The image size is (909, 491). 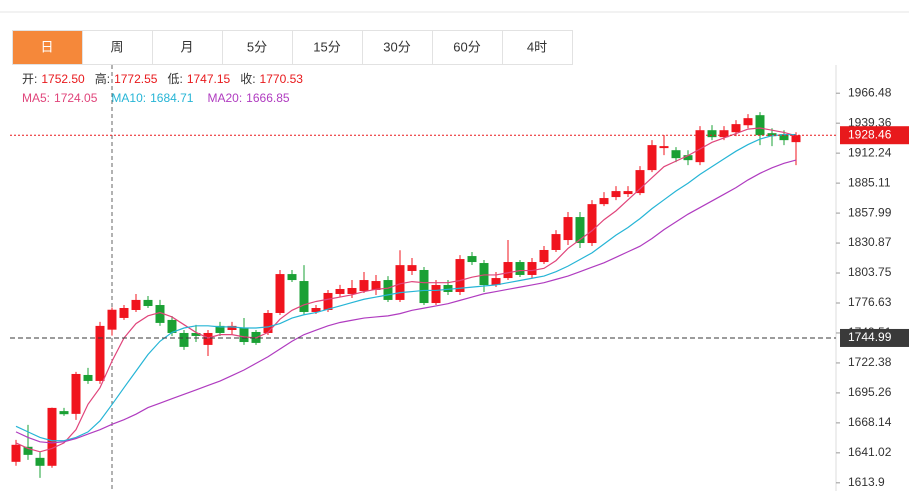 I want to click on y-tick-label: 1857.99, so click(x=870, y=212).